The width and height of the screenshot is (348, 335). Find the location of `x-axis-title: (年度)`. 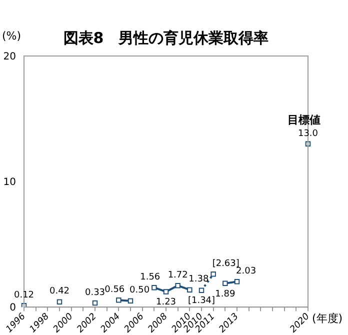

x-axis-title: (年度) is located at coordinates (327, 319).